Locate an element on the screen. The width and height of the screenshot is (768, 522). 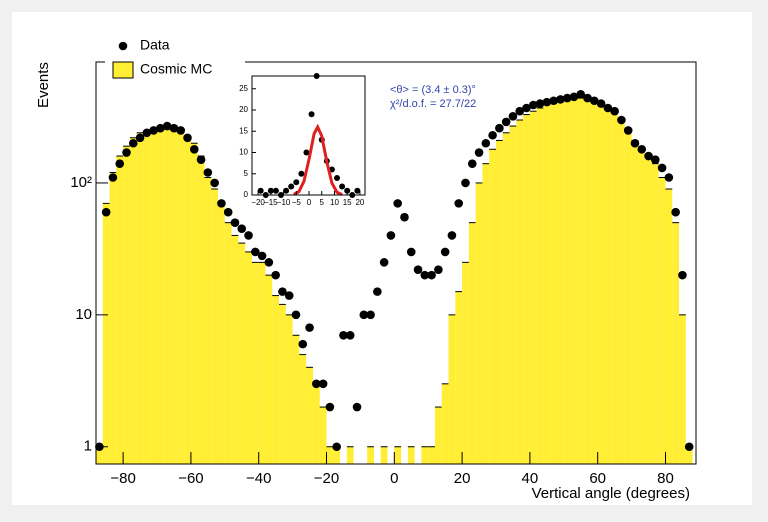
y-tick-label: 20 is located at coordinates (243, 109).